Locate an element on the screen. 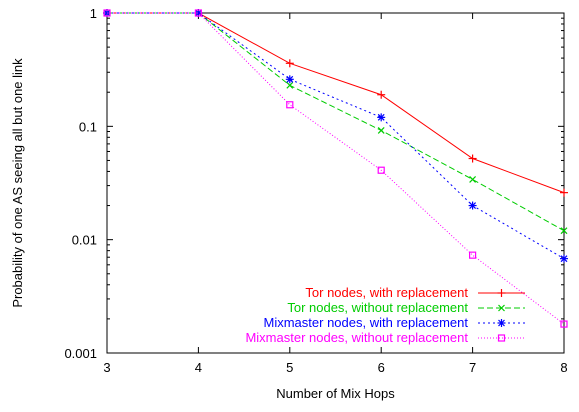  x-tick-label: 3 is located at coordinates (106, 367).